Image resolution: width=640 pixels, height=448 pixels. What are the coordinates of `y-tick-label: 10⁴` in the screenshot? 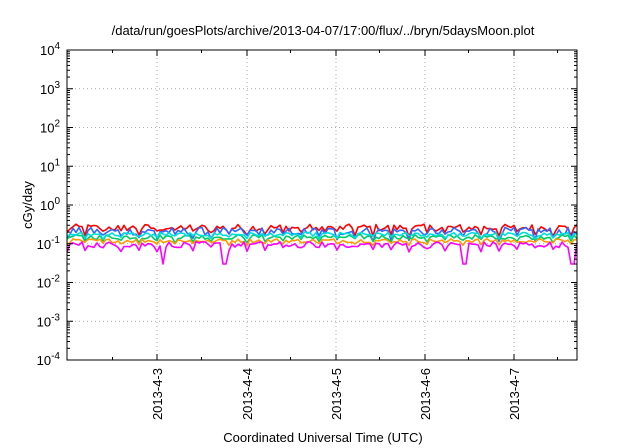 It's located at (50, 49).